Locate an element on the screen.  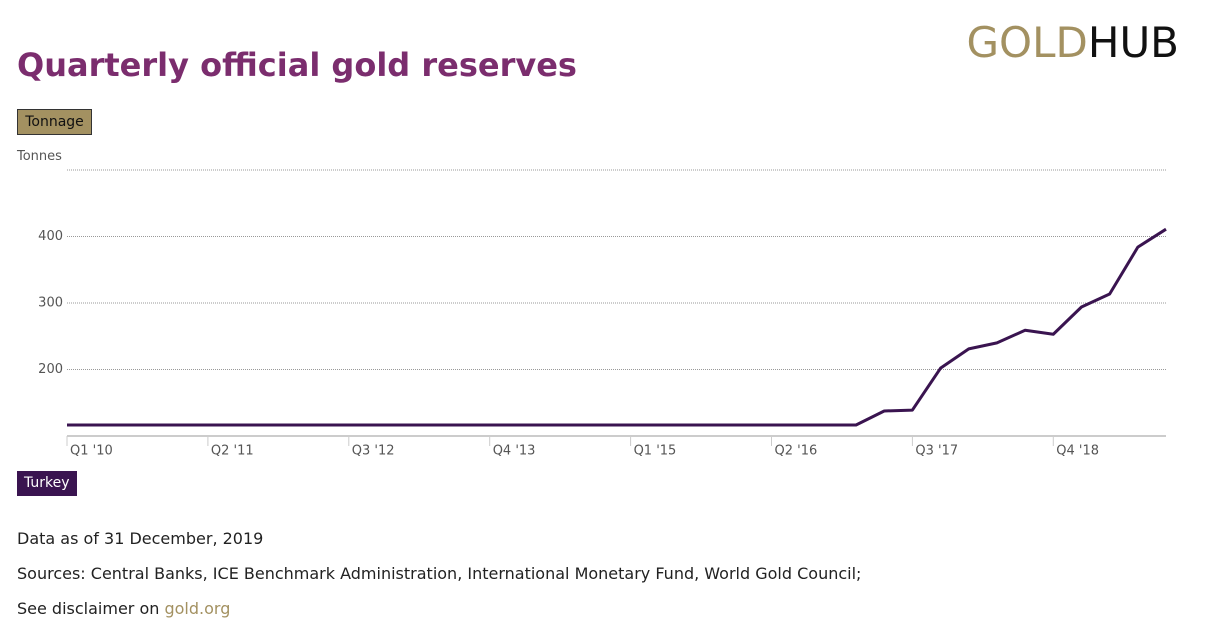
measure-button: Tonnage is located at coordinates (54, 122).